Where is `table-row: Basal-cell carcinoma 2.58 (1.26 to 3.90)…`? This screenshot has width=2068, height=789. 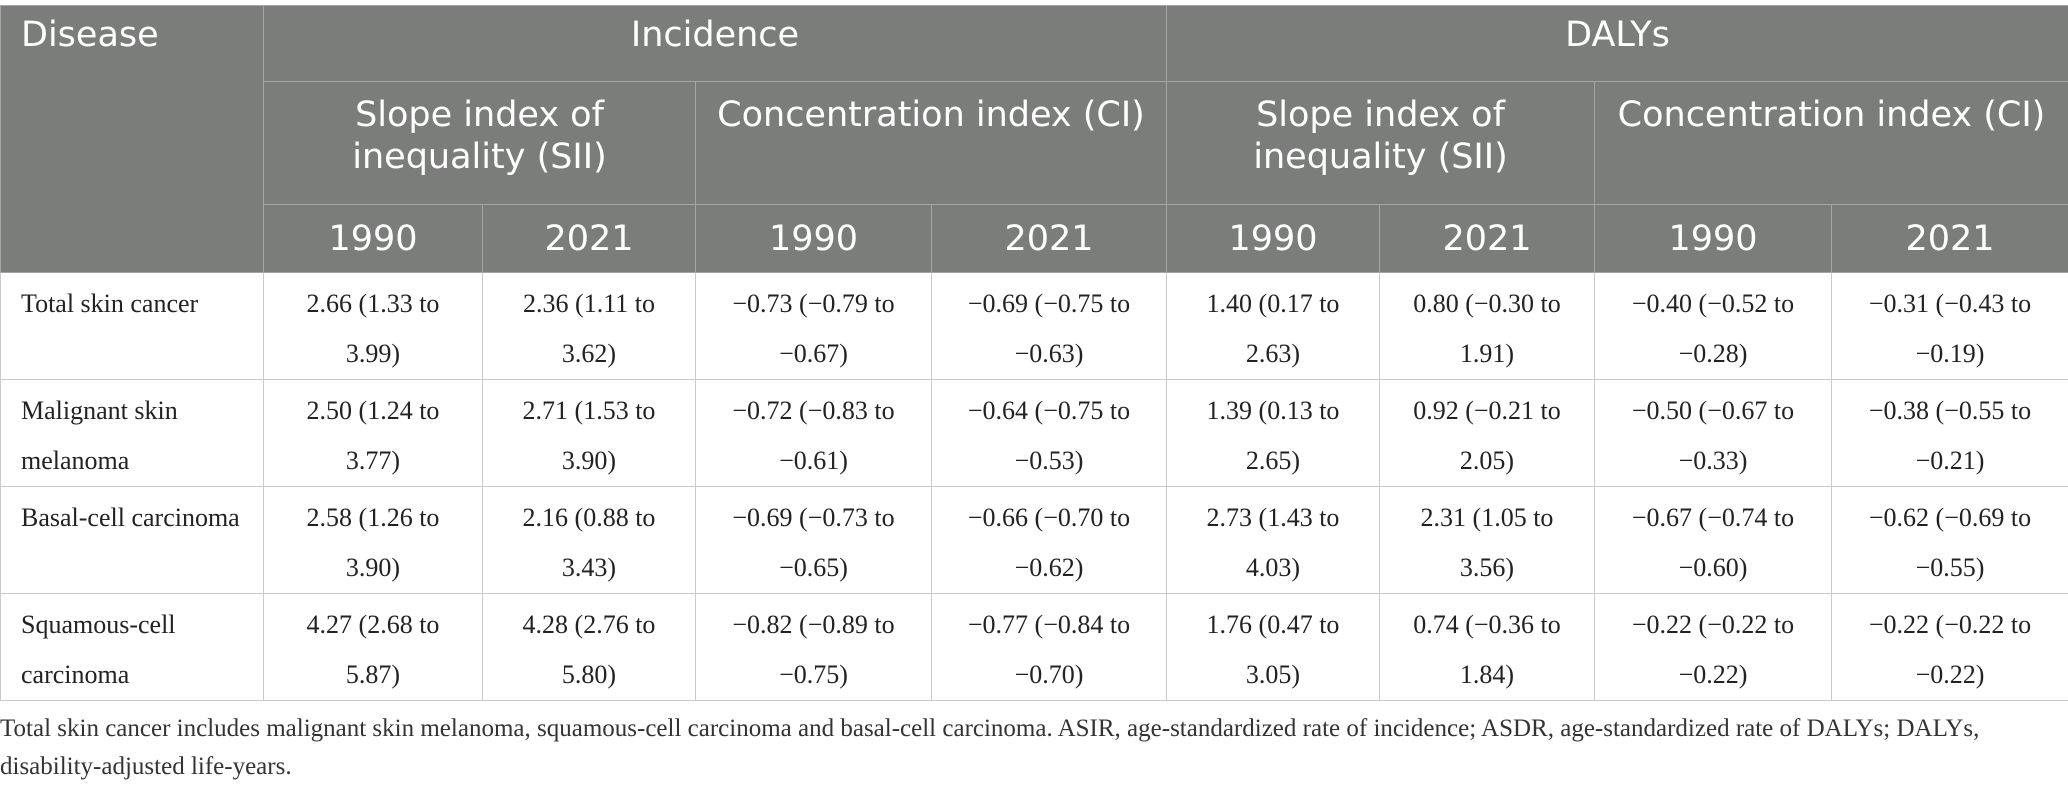 table-row: Basal-cell carcinoma 2.58 (1.26 to 3.90)… is located at coordinates (1034, 540).